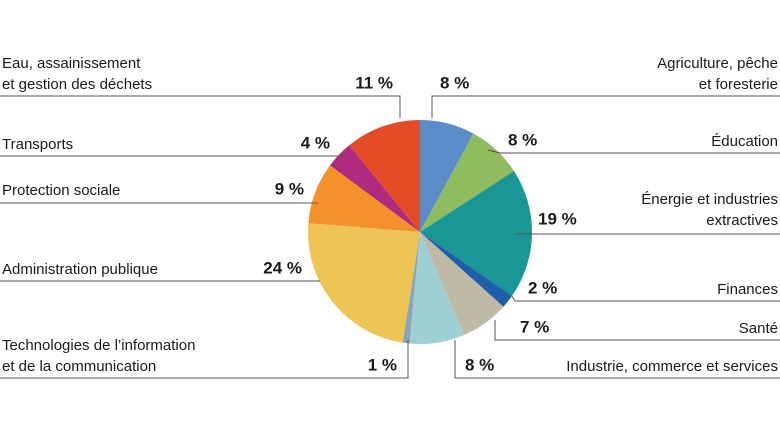  Describe the element at coordinates (282, 267) in the screenshot. I see `value-label: 24 %` at that location.